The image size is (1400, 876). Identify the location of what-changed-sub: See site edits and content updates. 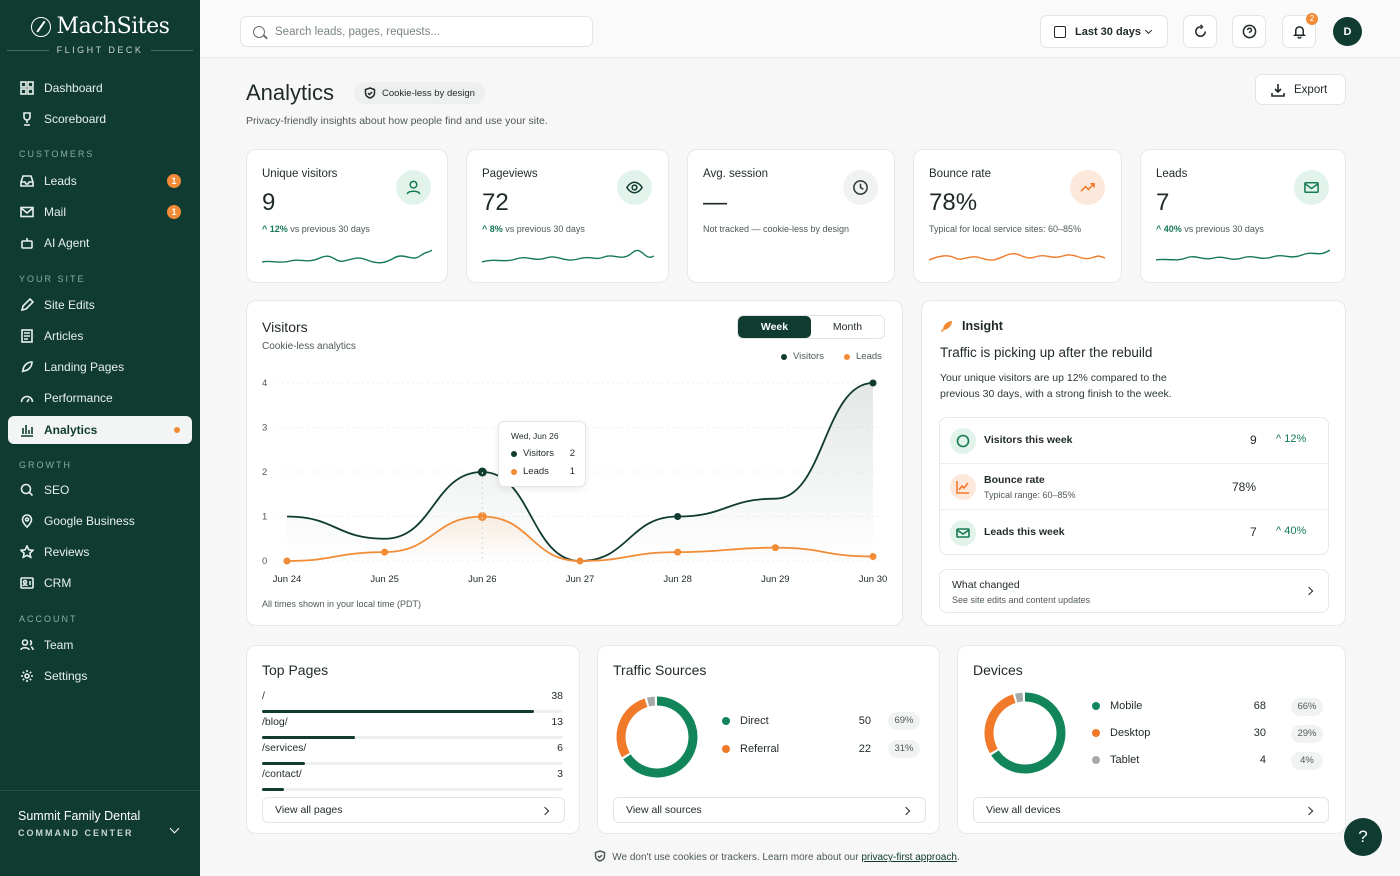
(1021, 600).